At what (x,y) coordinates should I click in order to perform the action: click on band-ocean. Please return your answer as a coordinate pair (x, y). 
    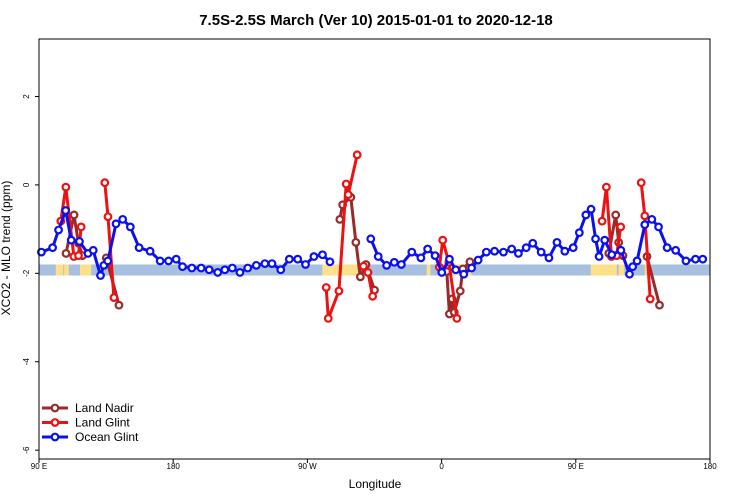
    Looking at the image, I should click on (374, 270).